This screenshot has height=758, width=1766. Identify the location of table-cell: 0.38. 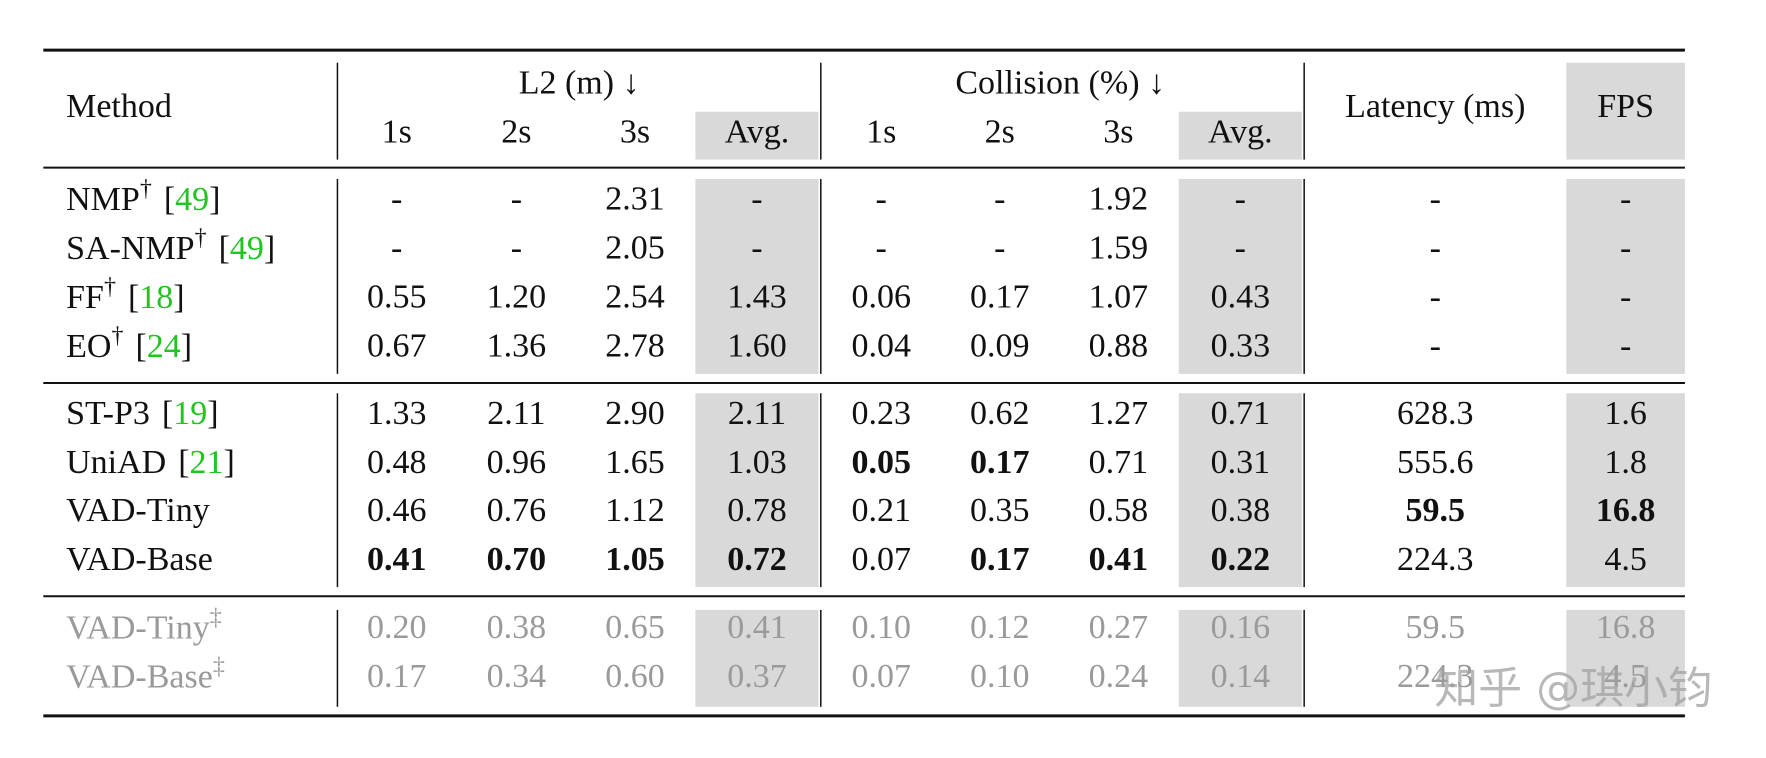
(517, 627).